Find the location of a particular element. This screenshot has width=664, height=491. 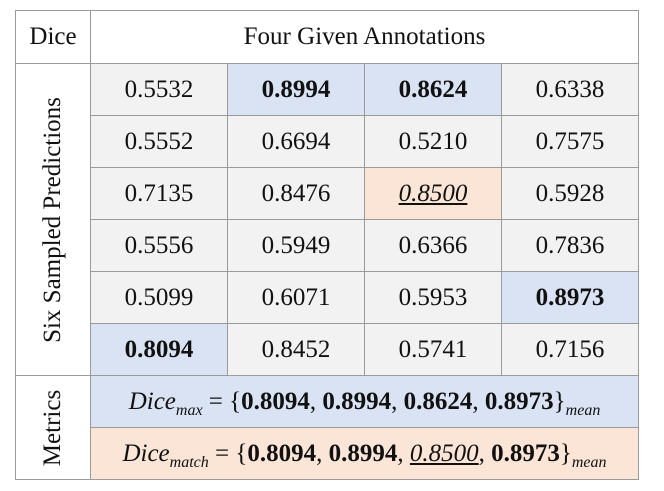

table-row: 0.7135 0.8476 0.8500 0.5928 is located at coordinates (327, 193).